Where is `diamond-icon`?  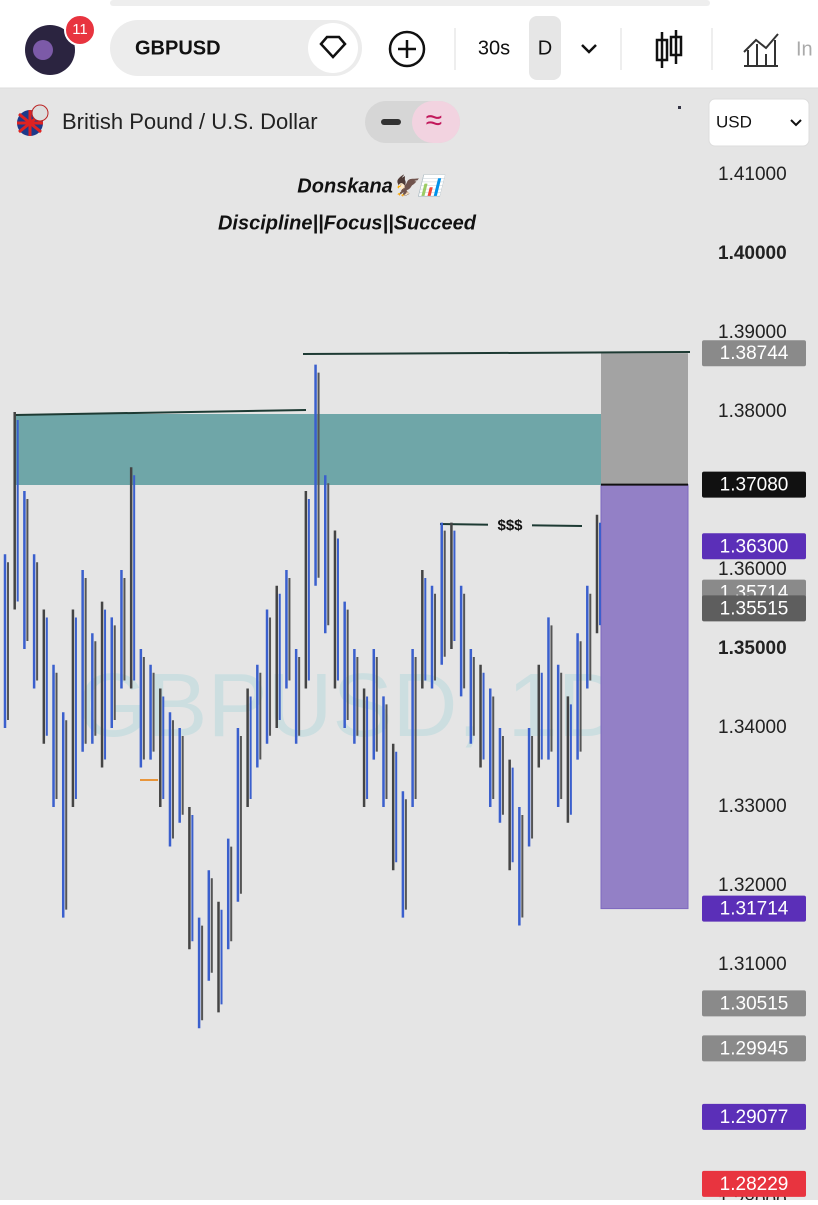
diamond-icon is located at coordinates (333, 47).